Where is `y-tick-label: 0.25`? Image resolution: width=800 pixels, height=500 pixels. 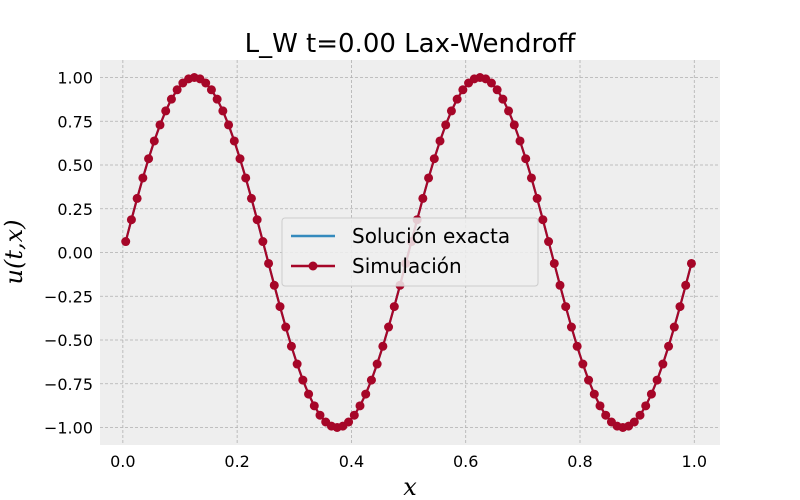 y-tick-label: 0.25 is located at coordinates (75, 209).